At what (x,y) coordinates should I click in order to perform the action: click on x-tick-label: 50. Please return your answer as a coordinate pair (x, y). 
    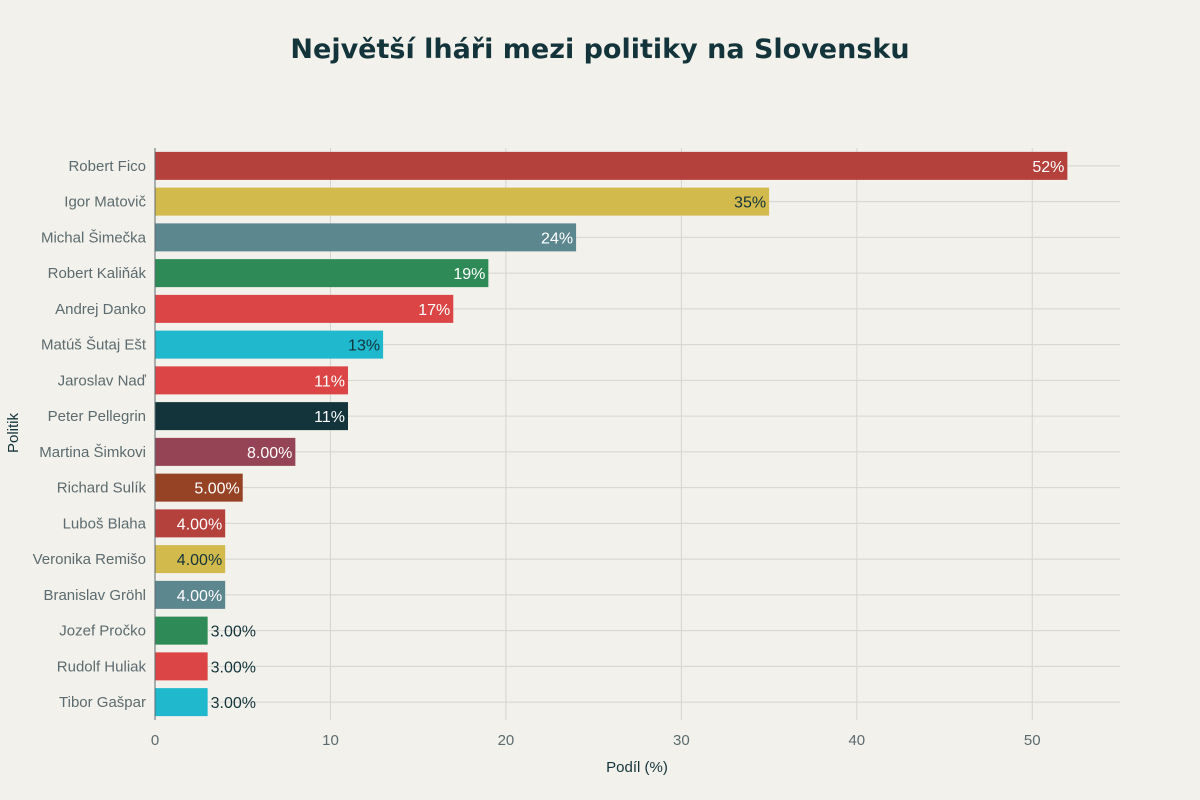
    Looking at the image, I should click on (1032, 740).